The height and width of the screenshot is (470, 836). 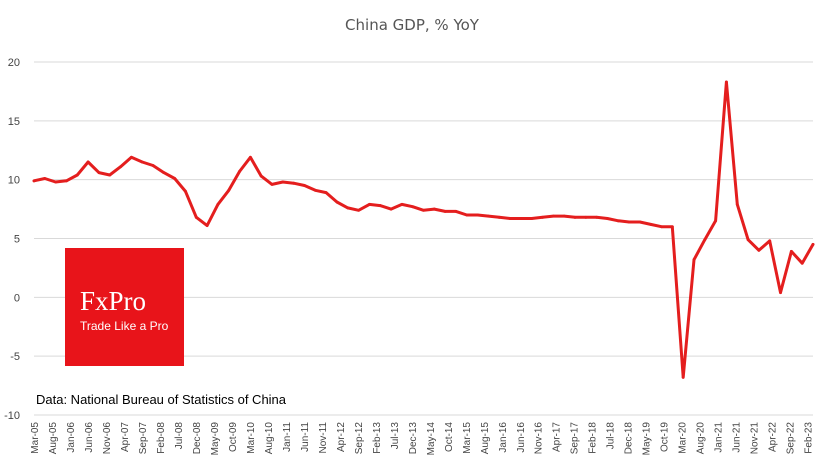 What do you see at coordinates (773, 437) in the screenshot?
I see `x-tick-label: Apr-22` at bounding box center [773, 437].